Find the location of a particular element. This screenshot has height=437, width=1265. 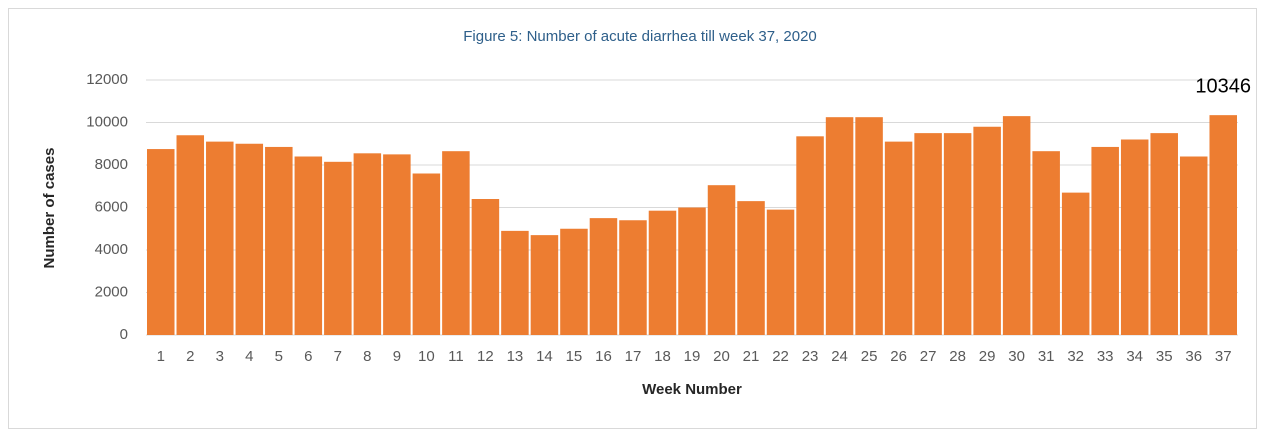

x-tick-label: 25 is located at coordinates (869, 356).